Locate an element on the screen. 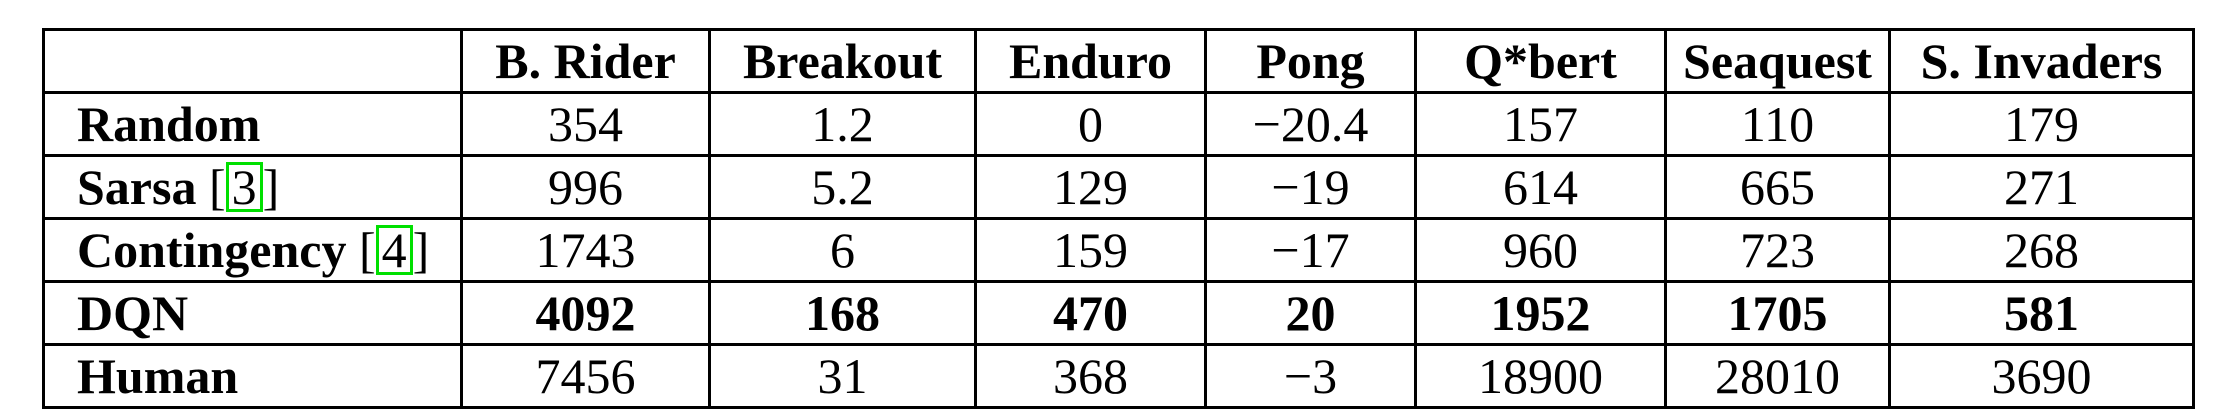 This screenshot has height=416, width=2224. table-cell: 723 is located at coordinates (1777, 250).